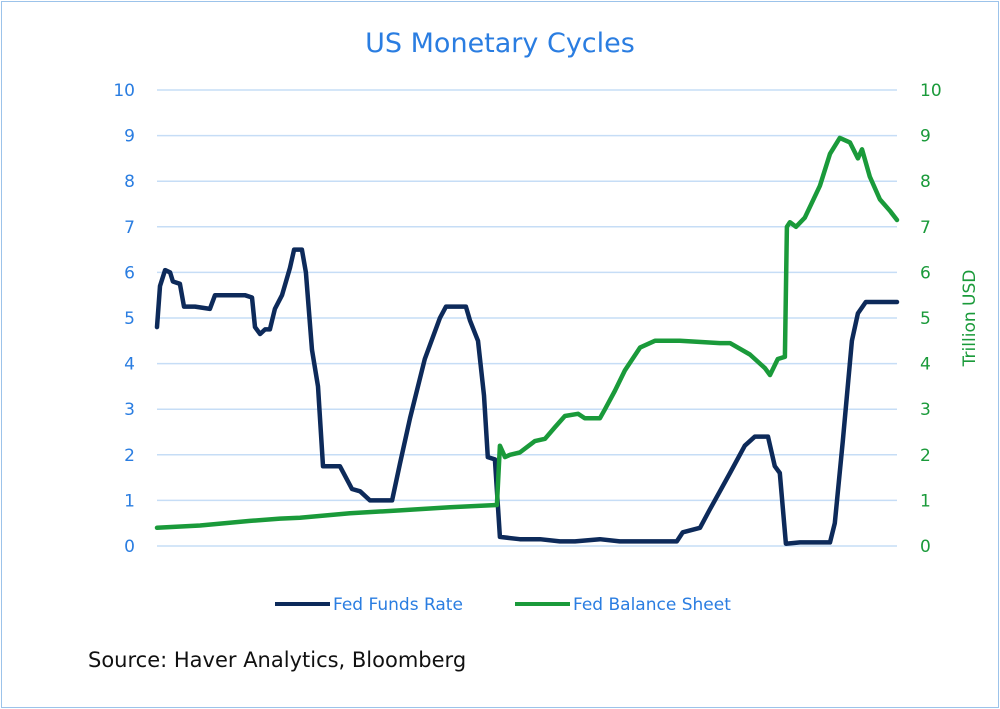 This screenshot has width=1000, height=709. Describe the element at coordinates (129, 273) in the screenshot. I see `y-tick-label: 6` at that location.